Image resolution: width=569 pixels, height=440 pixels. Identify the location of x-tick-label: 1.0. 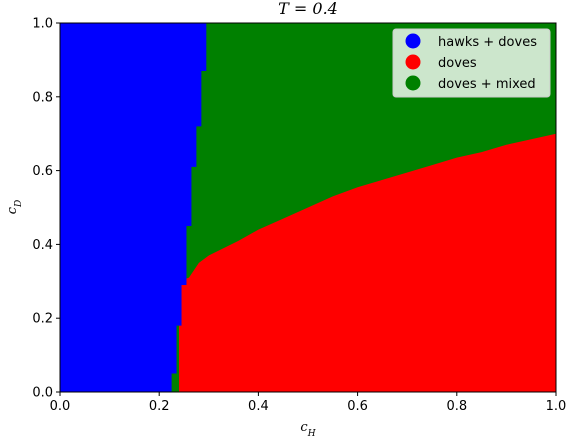
(556, 406).